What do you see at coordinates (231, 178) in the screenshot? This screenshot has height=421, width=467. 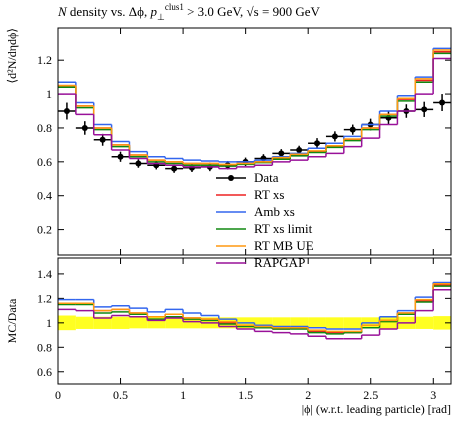 I see `legend-swatch` at bounding box center [231, 178].